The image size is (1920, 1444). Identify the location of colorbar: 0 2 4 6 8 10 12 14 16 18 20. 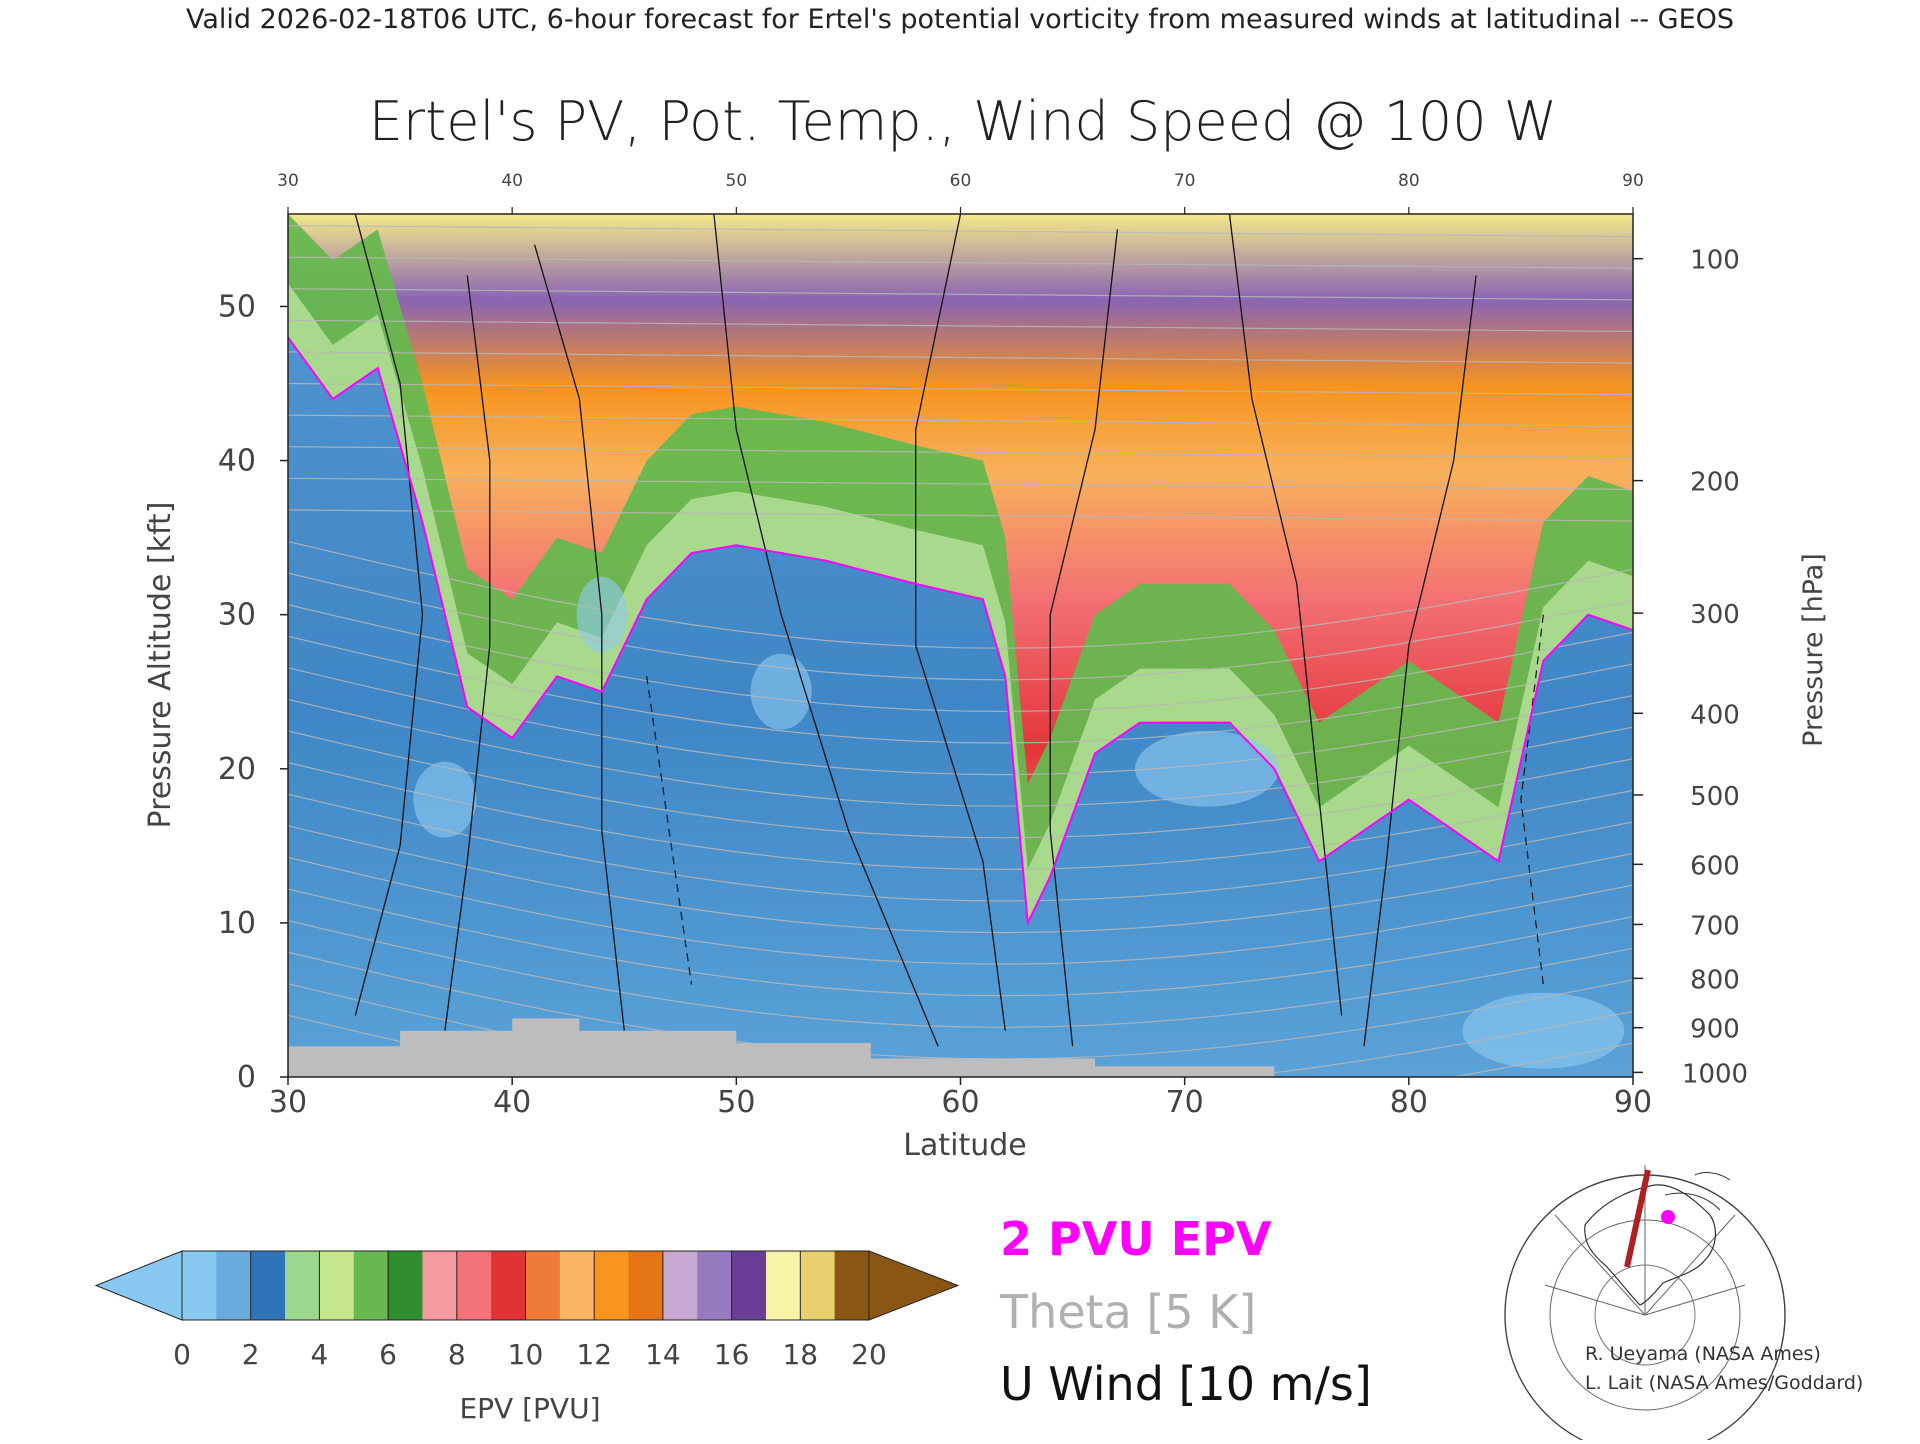
(527, 1310).